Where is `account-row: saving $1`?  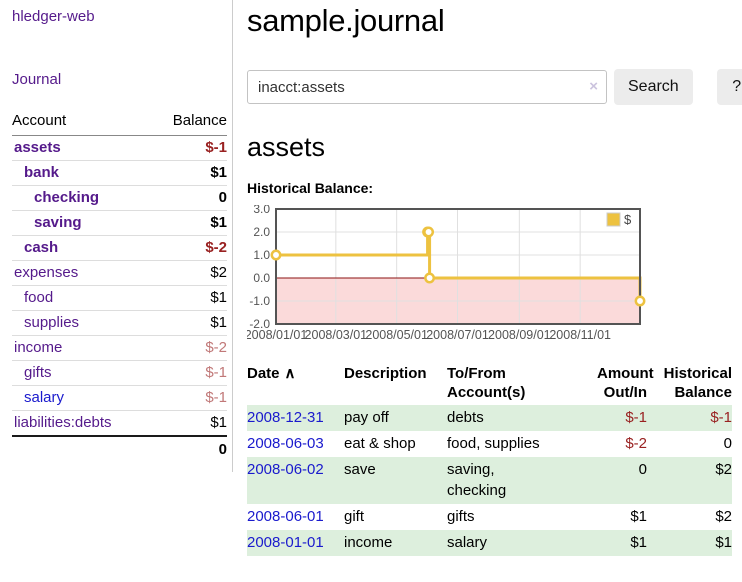 account-row: saving $1 is located at coordinates (119, 222).